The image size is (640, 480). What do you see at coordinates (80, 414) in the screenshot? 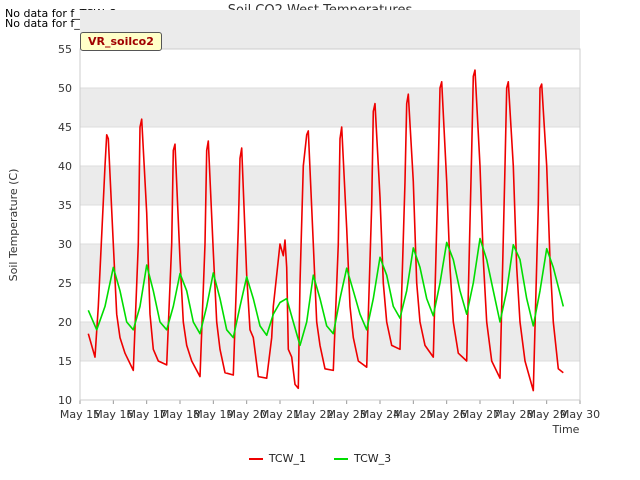
I see `x-tick-label: May 15` at bounding box center [80, 414].